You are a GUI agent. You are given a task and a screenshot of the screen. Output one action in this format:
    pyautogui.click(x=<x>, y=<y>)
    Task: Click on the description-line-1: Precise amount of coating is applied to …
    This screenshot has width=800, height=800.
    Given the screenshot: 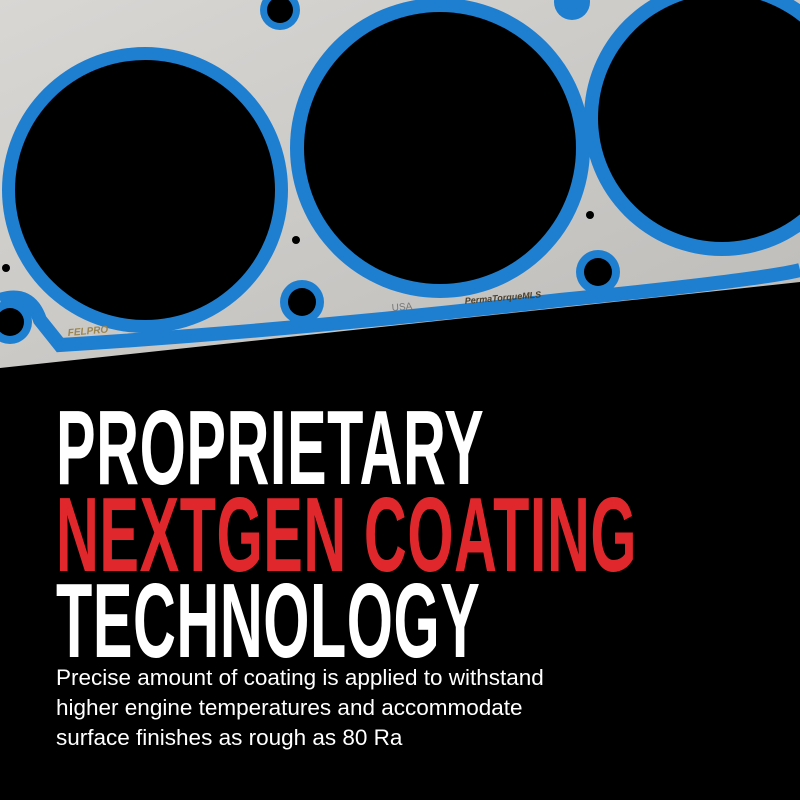 What is the action you would take?
    pyautogui.click(x=300, y=677)
    